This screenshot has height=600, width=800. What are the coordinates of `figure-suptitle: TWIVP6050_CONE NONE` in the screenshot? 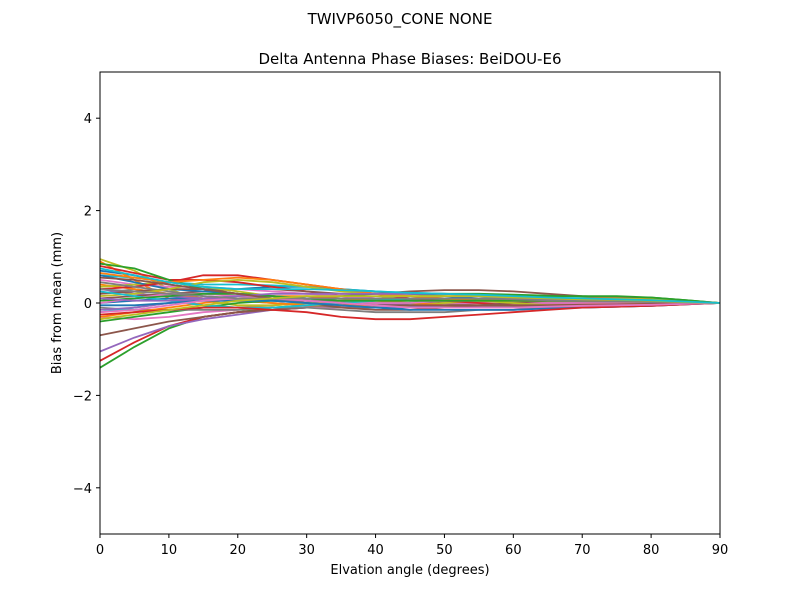 It's located at (400, 19).